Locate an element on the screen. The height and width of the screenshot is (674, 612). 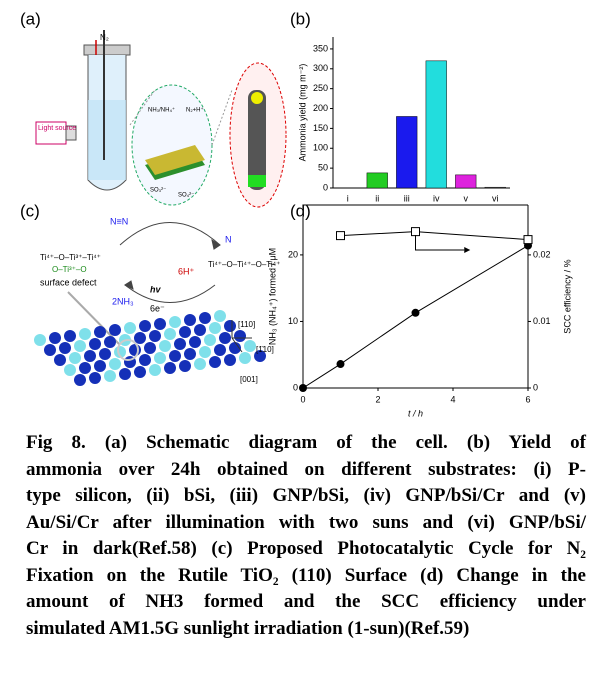
series-line is located at coordinates (434, 236).